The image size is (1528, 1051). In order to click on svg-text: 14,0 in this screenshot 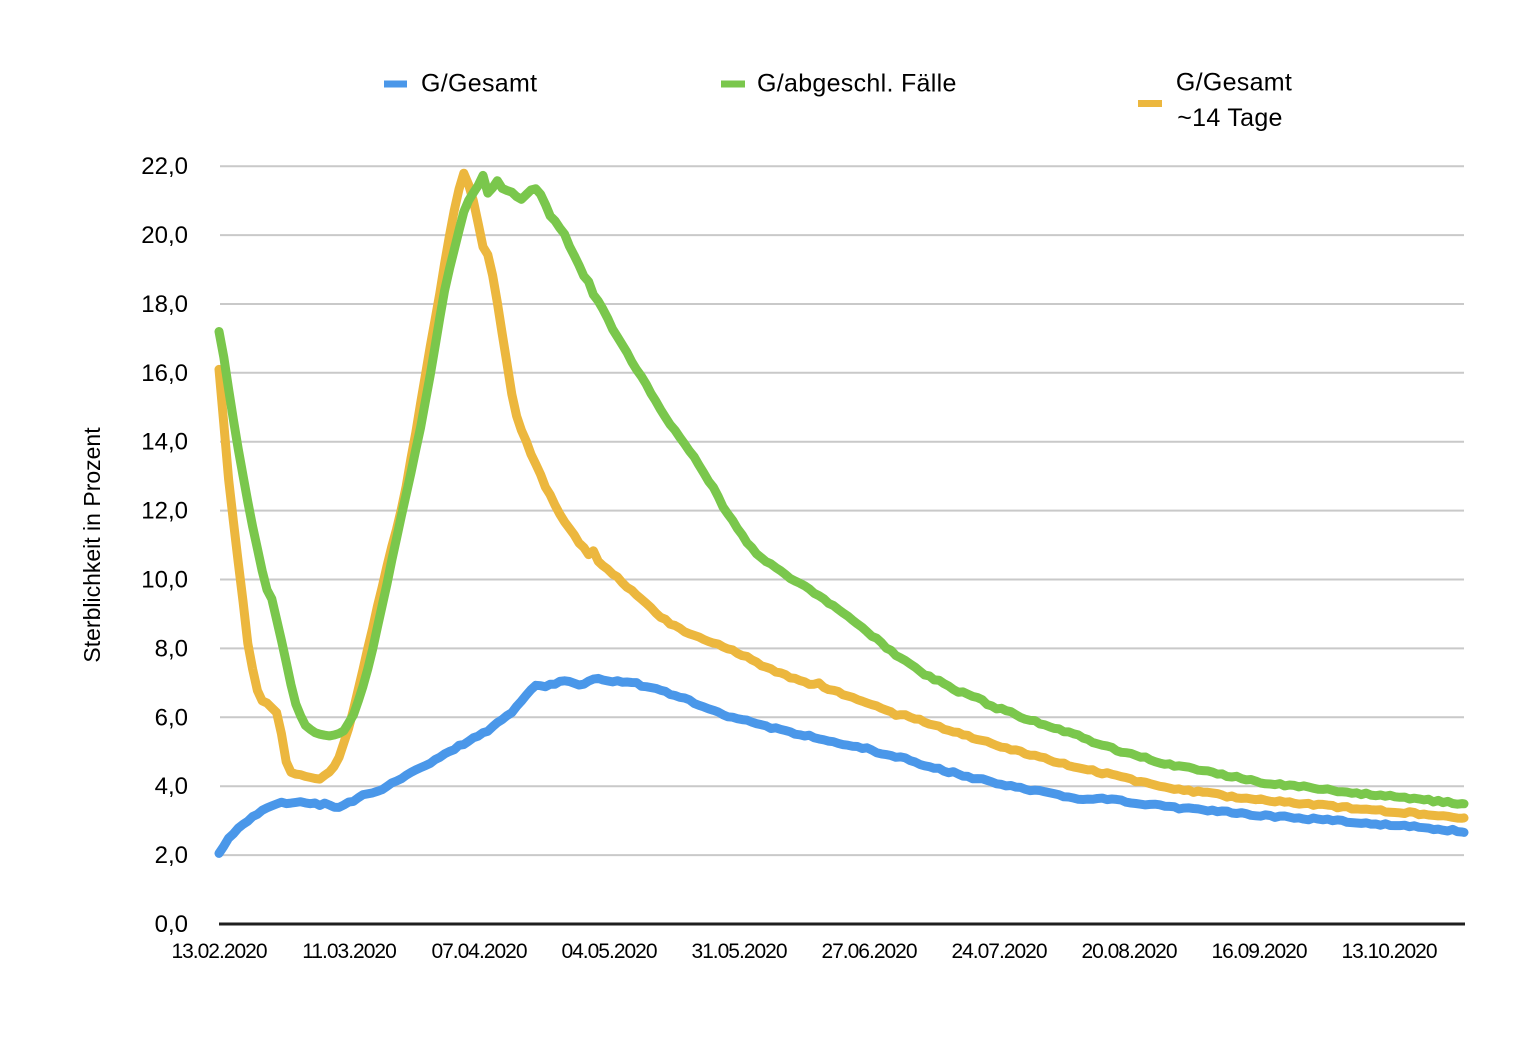, I will do `click(164, 442)`.